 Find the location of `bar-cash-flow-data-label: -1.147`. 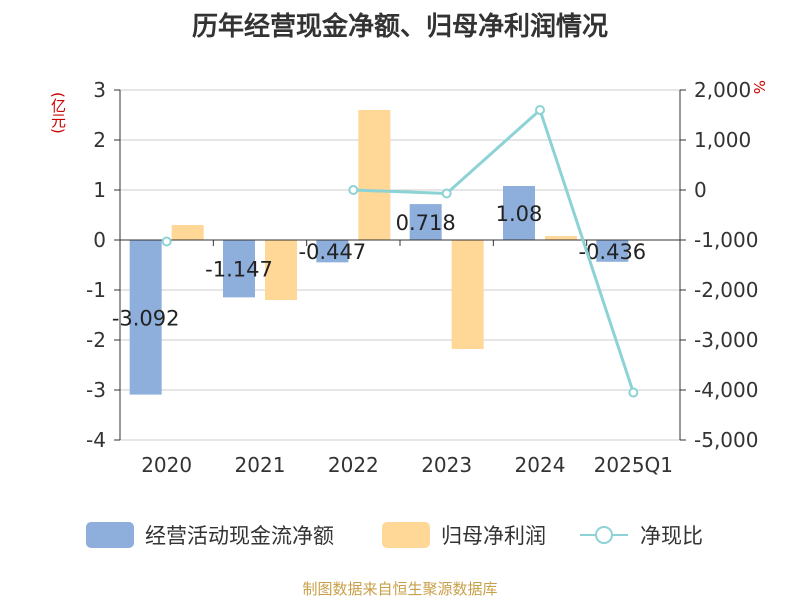

bar-cash-flow-data-label: -1.147 is located at coordinates (239, 270).